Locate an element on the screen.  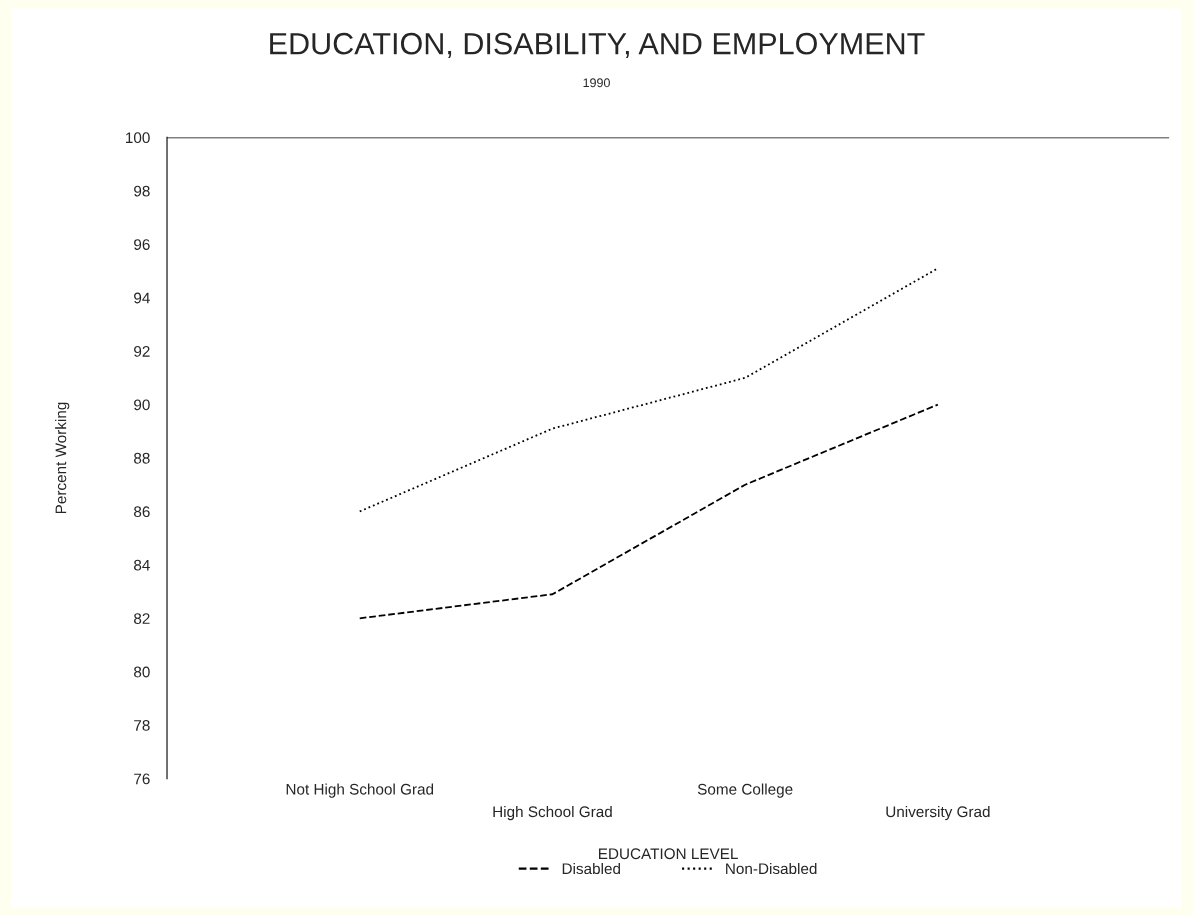
x-tick-label: Not High School Grad is located at coordinates (360, 790).